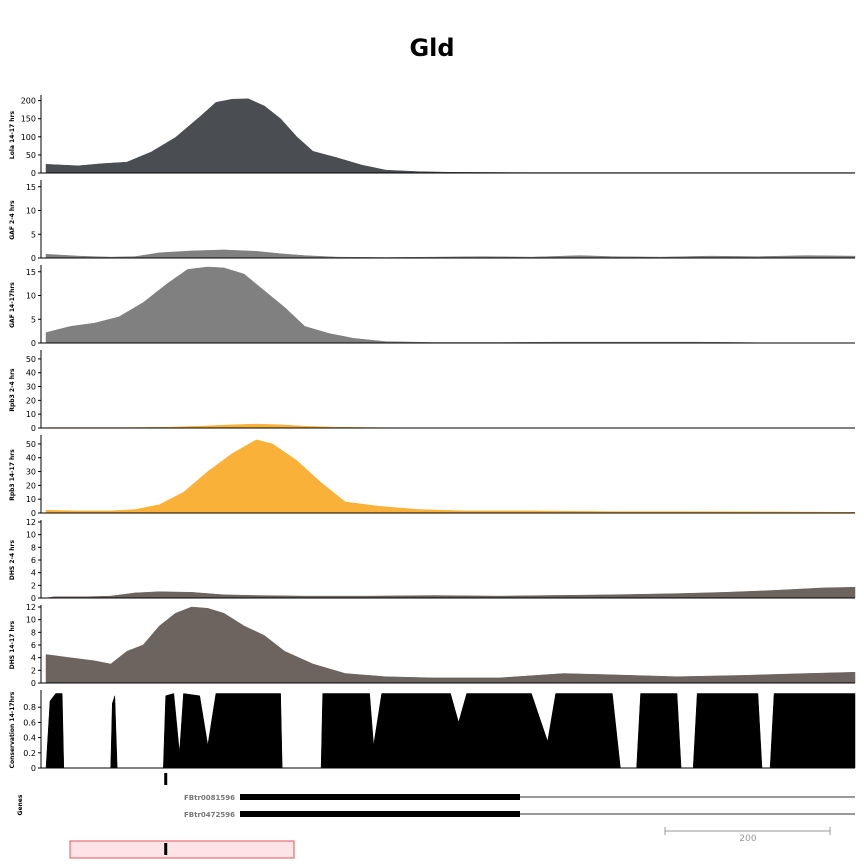  I want to click on track-1: 0 5 10 15 GAF 2-4 hrs, so click(432, 221).